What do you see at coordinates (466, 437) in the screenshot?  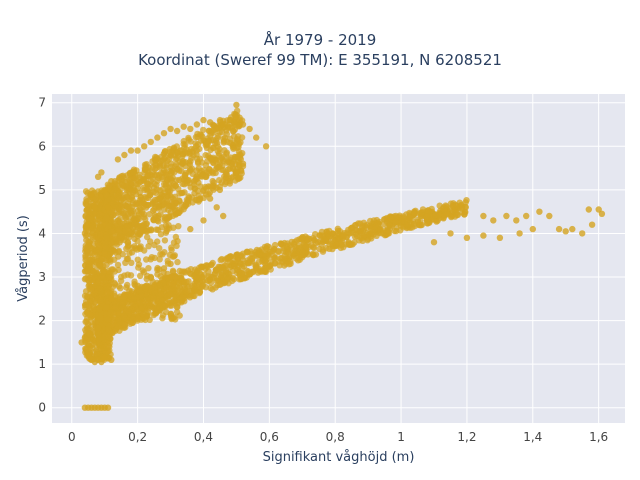 I see `x-tick-label: 1,2` at bounding box center [466, 437].